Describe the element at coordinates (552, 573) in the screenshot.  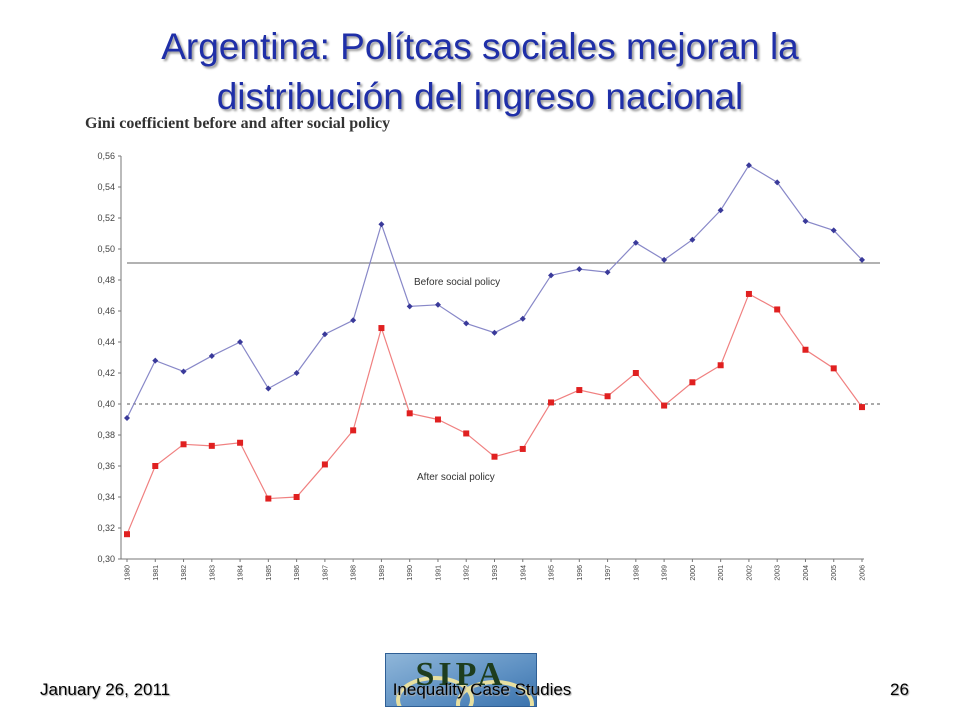
I see `x-tick-label: 1995` at that location.